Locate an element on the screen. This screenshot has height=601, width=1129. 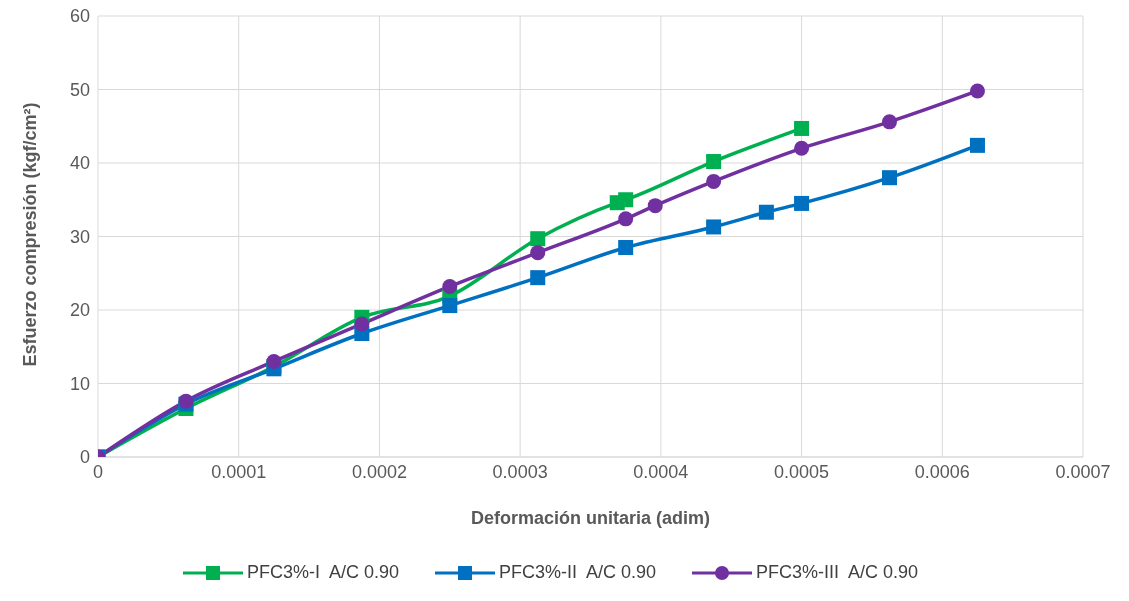
y-tick-label: 10 is located at coordinates (79, 383).